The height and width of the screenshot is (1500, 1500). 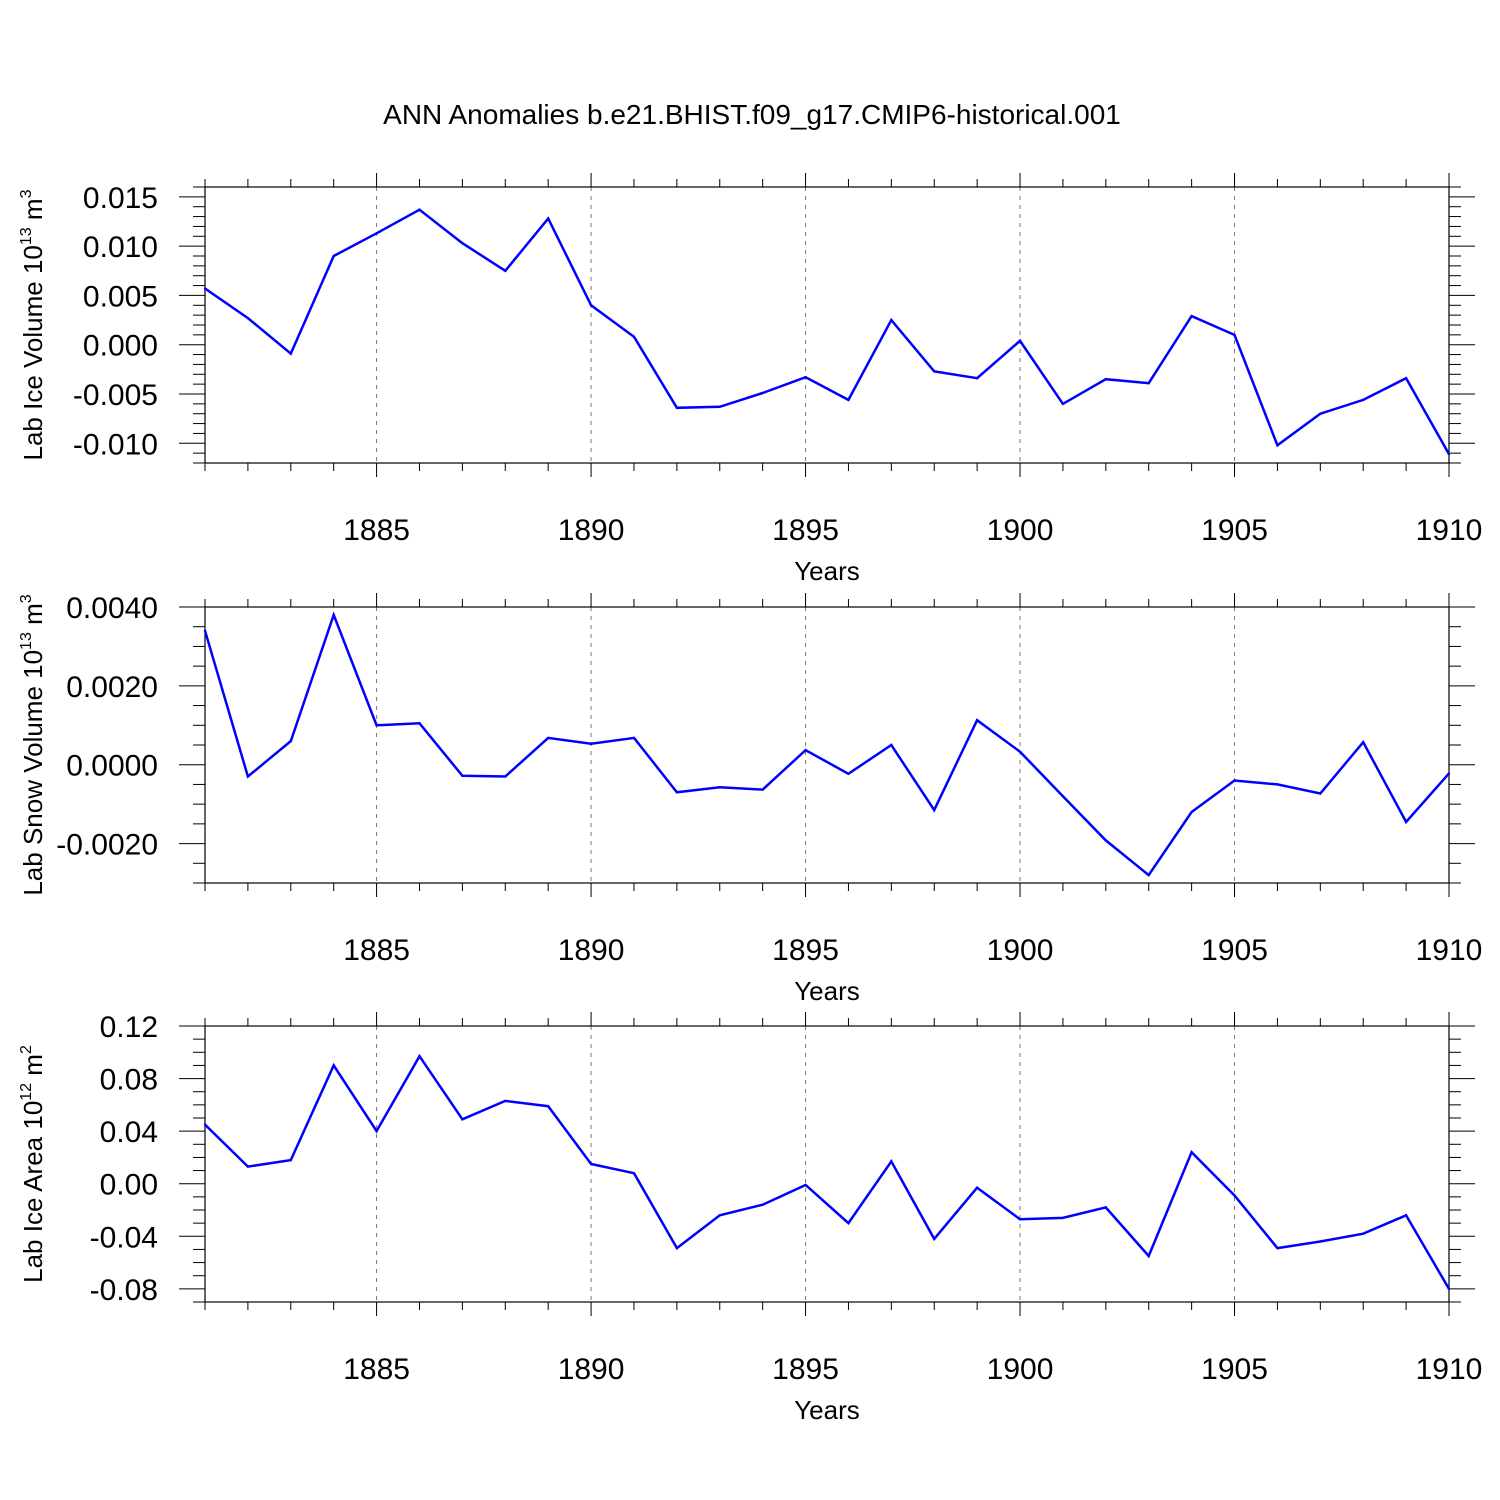 I want to click on y-tick-label: -0.005, so click(x=115, y=395).